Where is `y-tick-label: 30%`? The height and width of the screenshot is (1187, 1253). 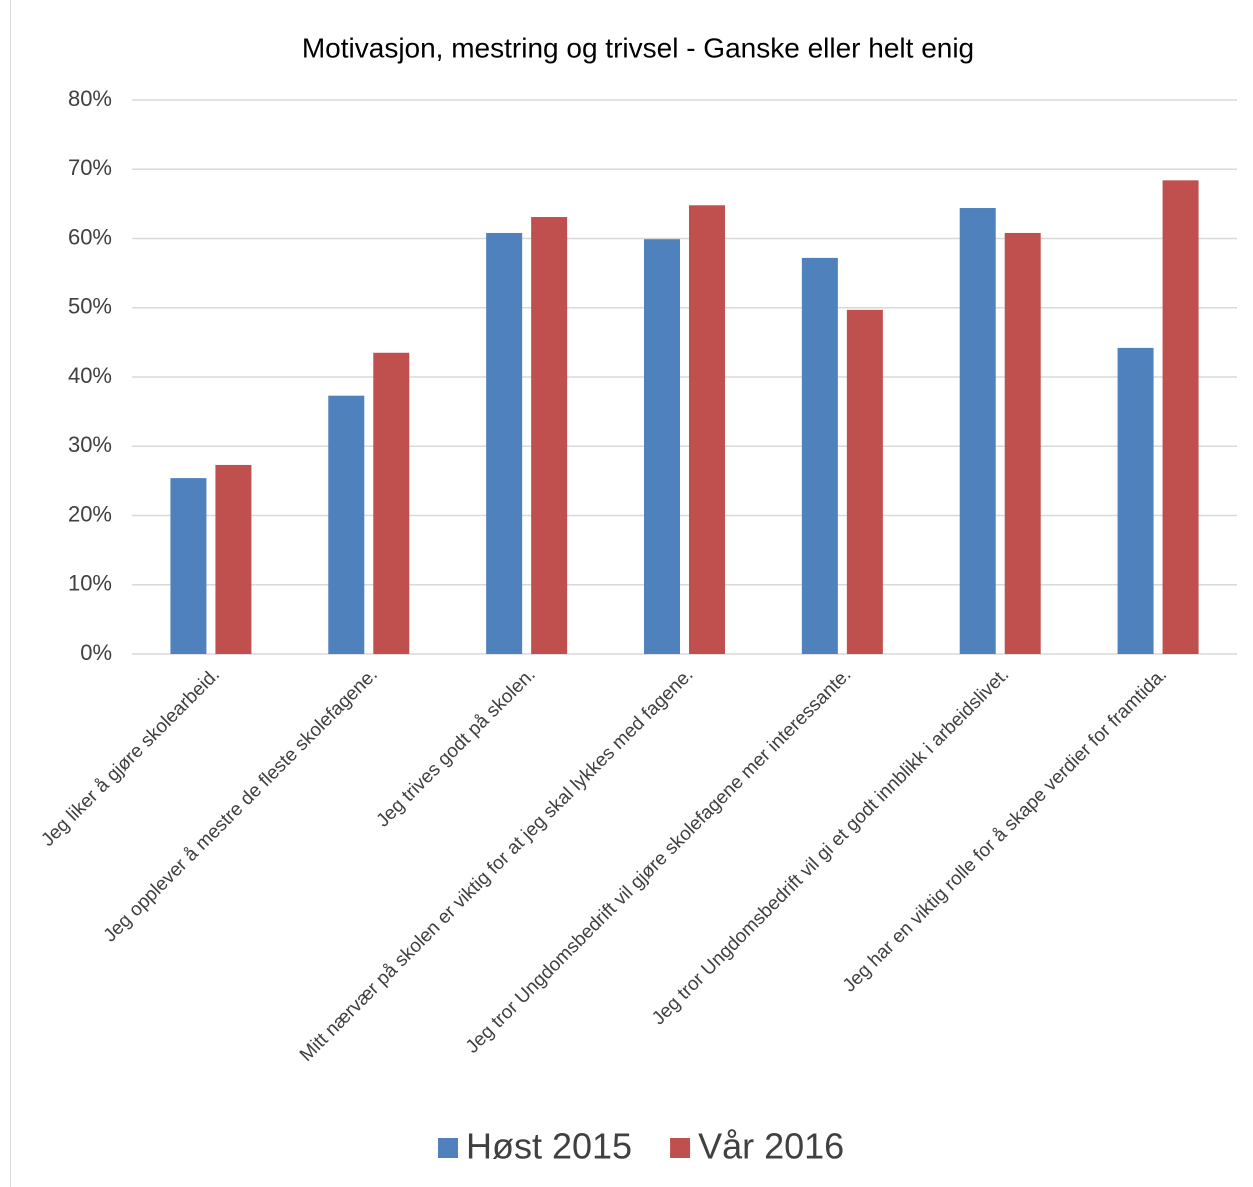
y-tick-label: 30% is located at coordinates (90, 444).